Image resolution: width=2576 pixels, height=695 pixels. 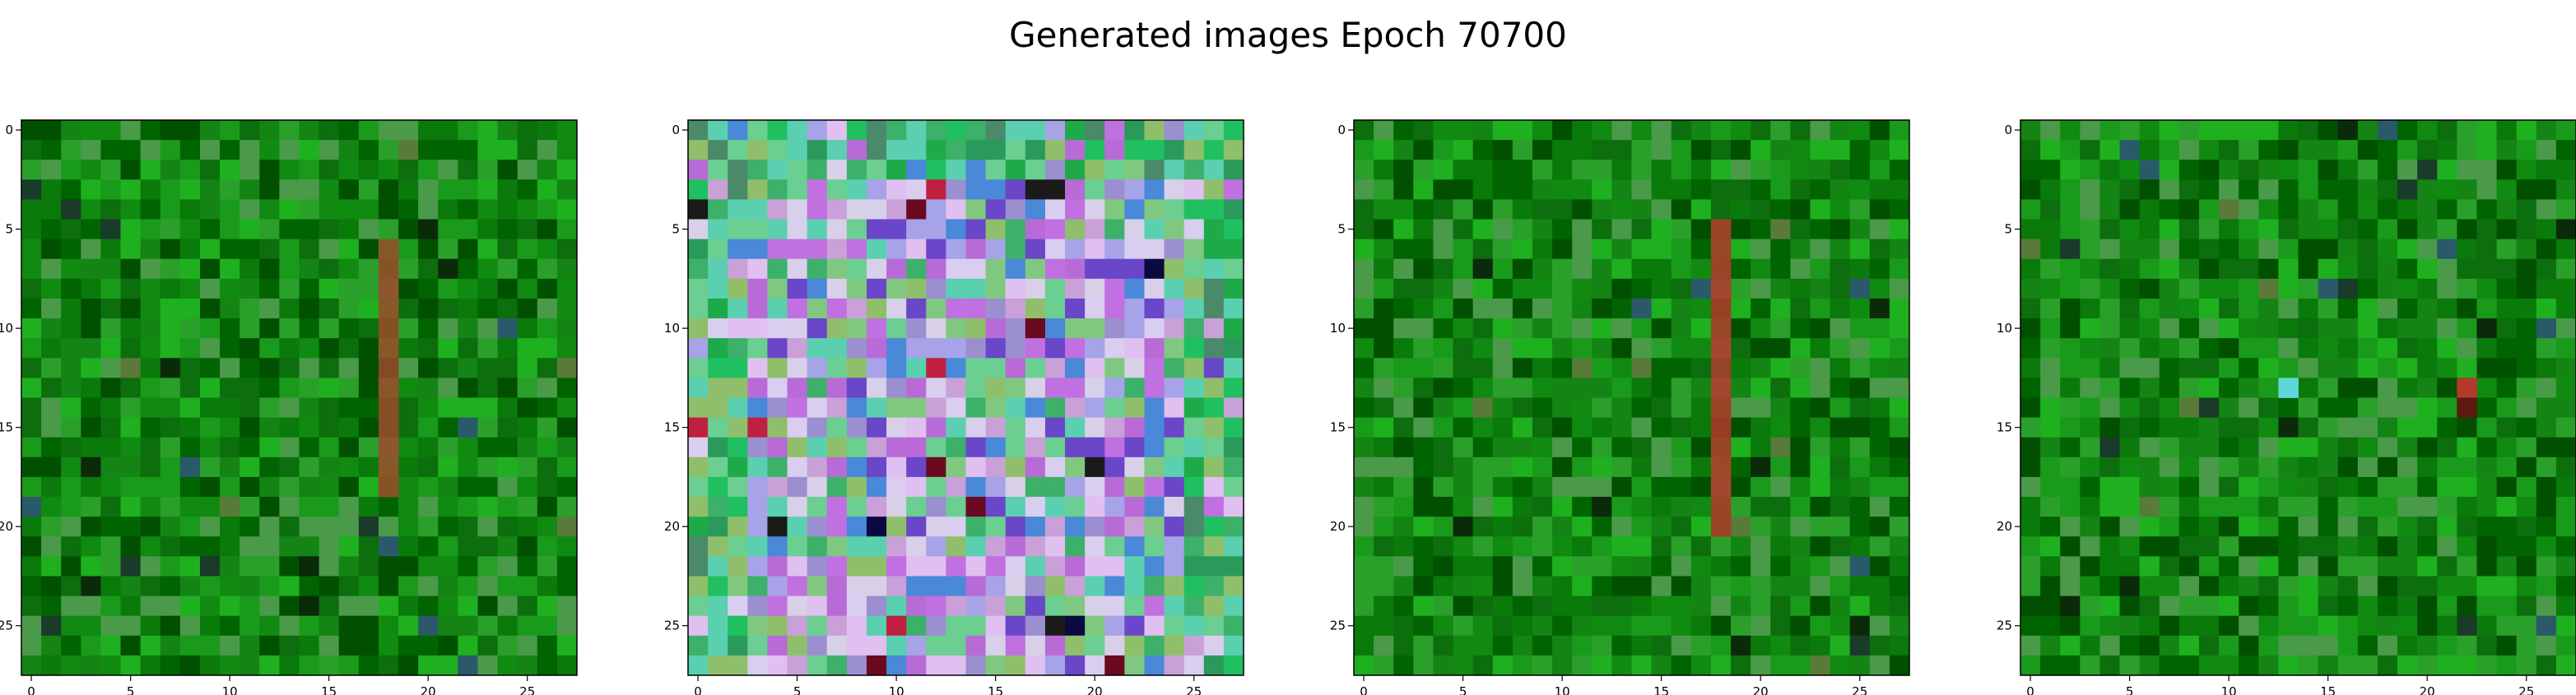 What do you see at coordinates (1761, 689) in the screenshot?
I see `x-tick-label: 20` at bounding box center [1761, 689].